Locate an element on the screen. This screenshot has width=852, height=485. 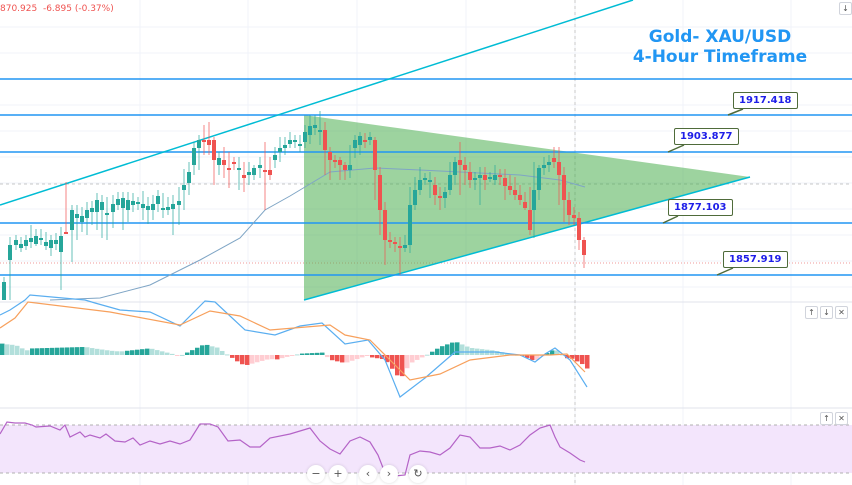
macd-pane-move-up-button: ↑ is located at coordinates (811, 312).